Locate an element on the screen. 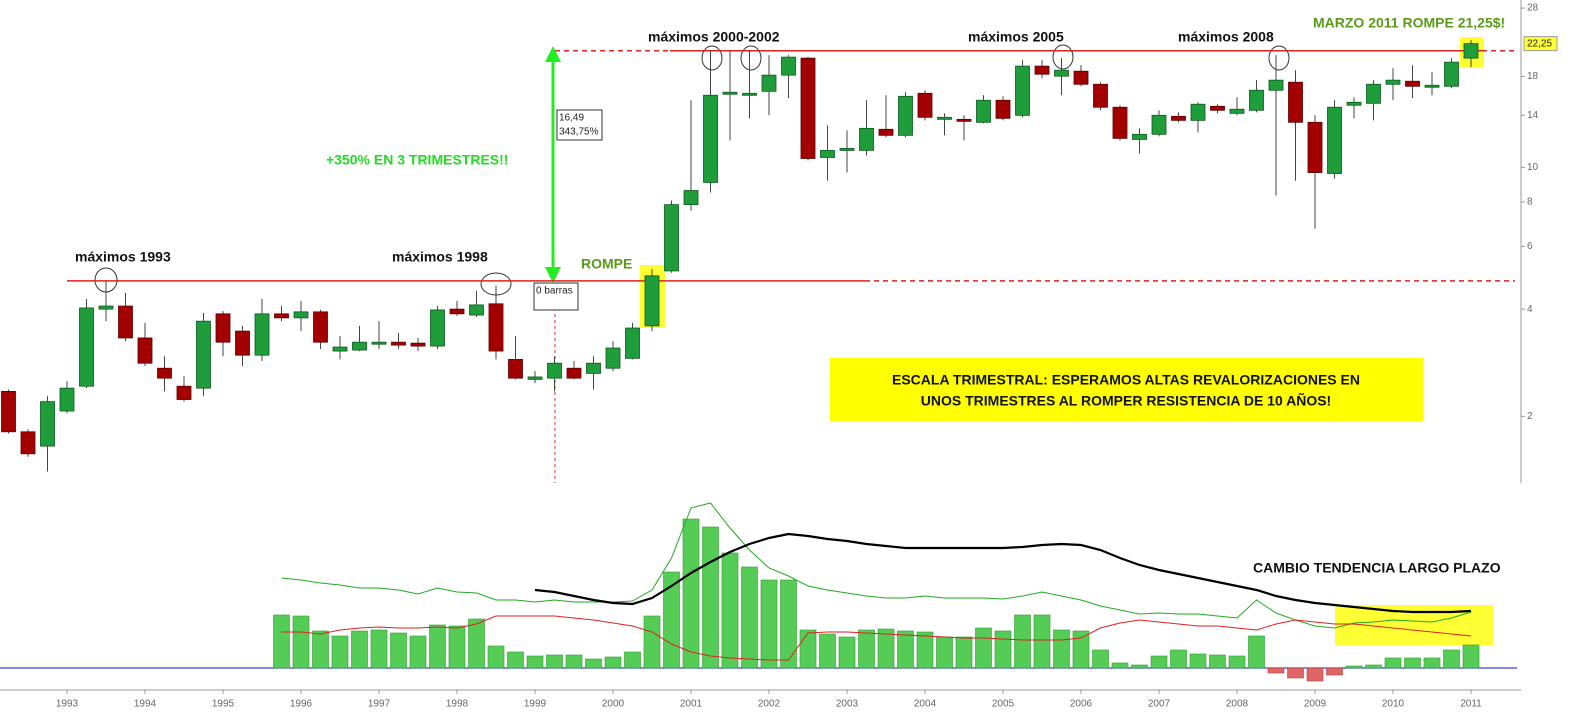  annotation: 0 barras is located at coordinates (554, 291).